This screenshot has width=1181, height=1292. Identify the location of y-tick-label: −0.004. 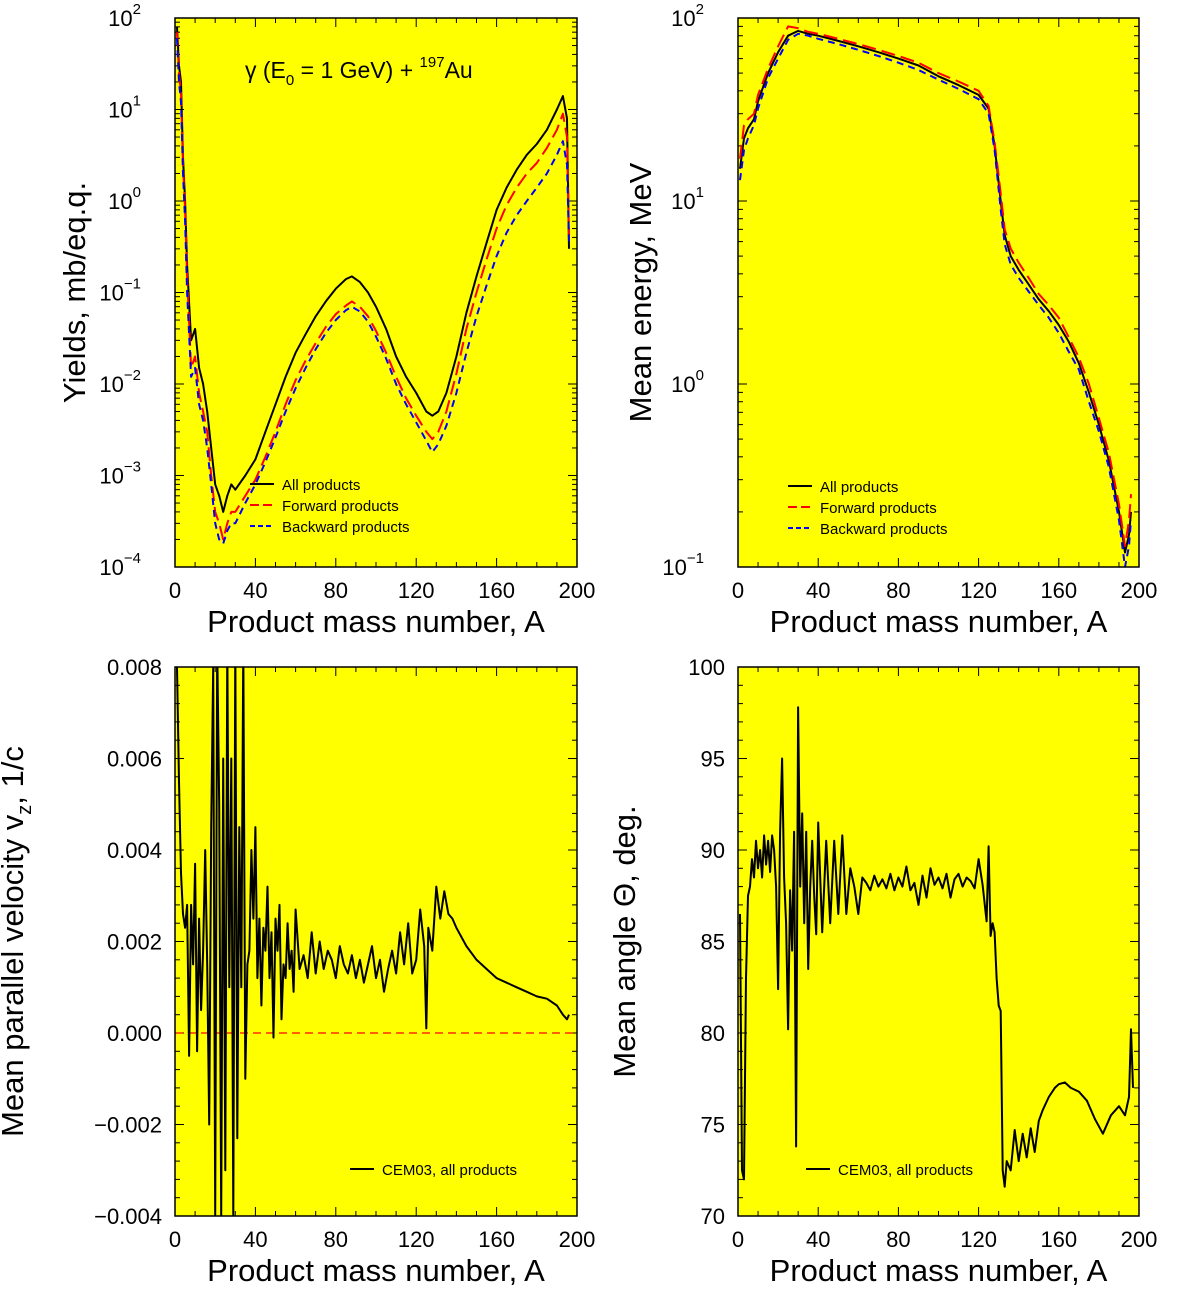
(128, 1216).